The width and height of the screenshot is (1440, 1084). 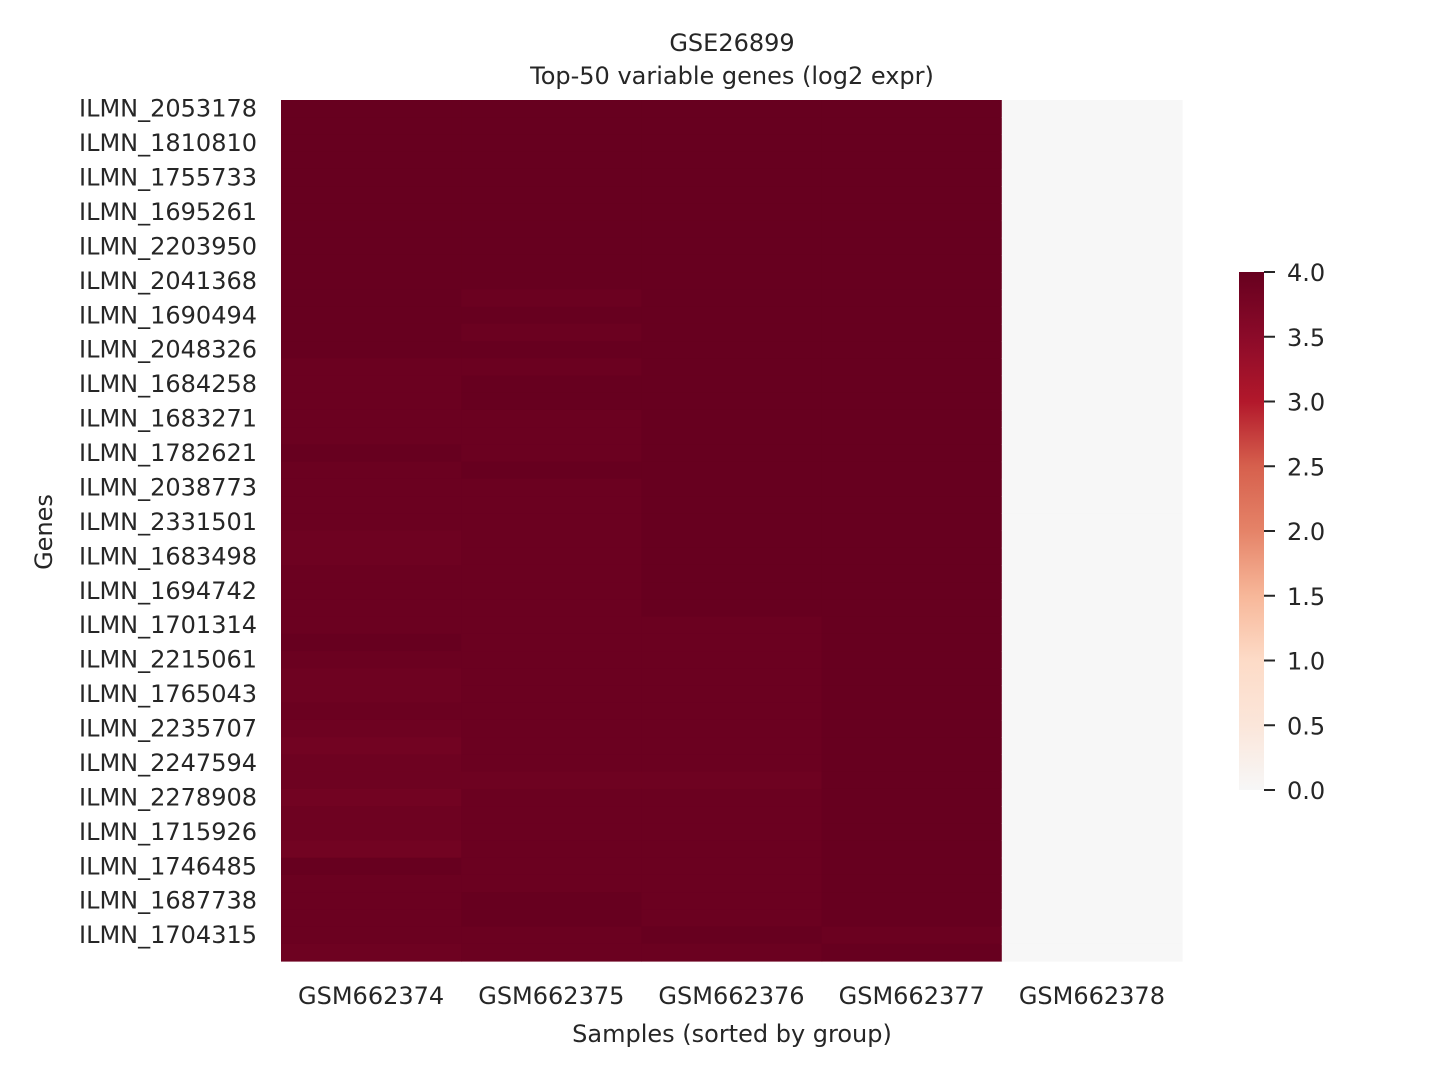 What do you see at coordinates (168, 694) in the screenshot?
I see `y-tick-label: ILMN_1765043` at bounding box center [168, 694].